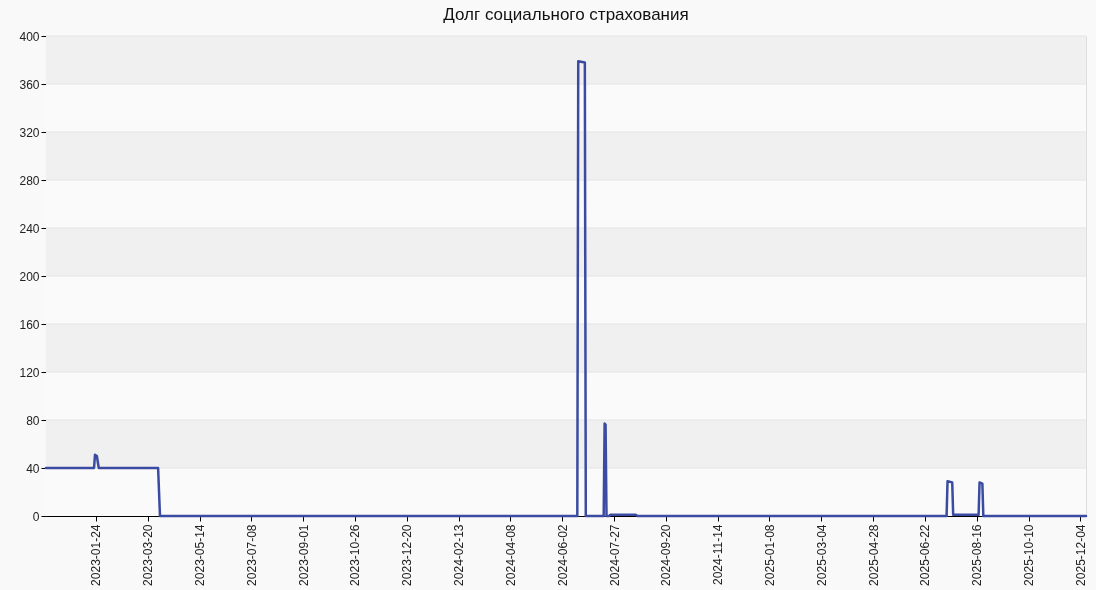 This screenshot has height=590, width=1100. I want to click on x-tick-label: 2025-03-04, so click(821, 555).